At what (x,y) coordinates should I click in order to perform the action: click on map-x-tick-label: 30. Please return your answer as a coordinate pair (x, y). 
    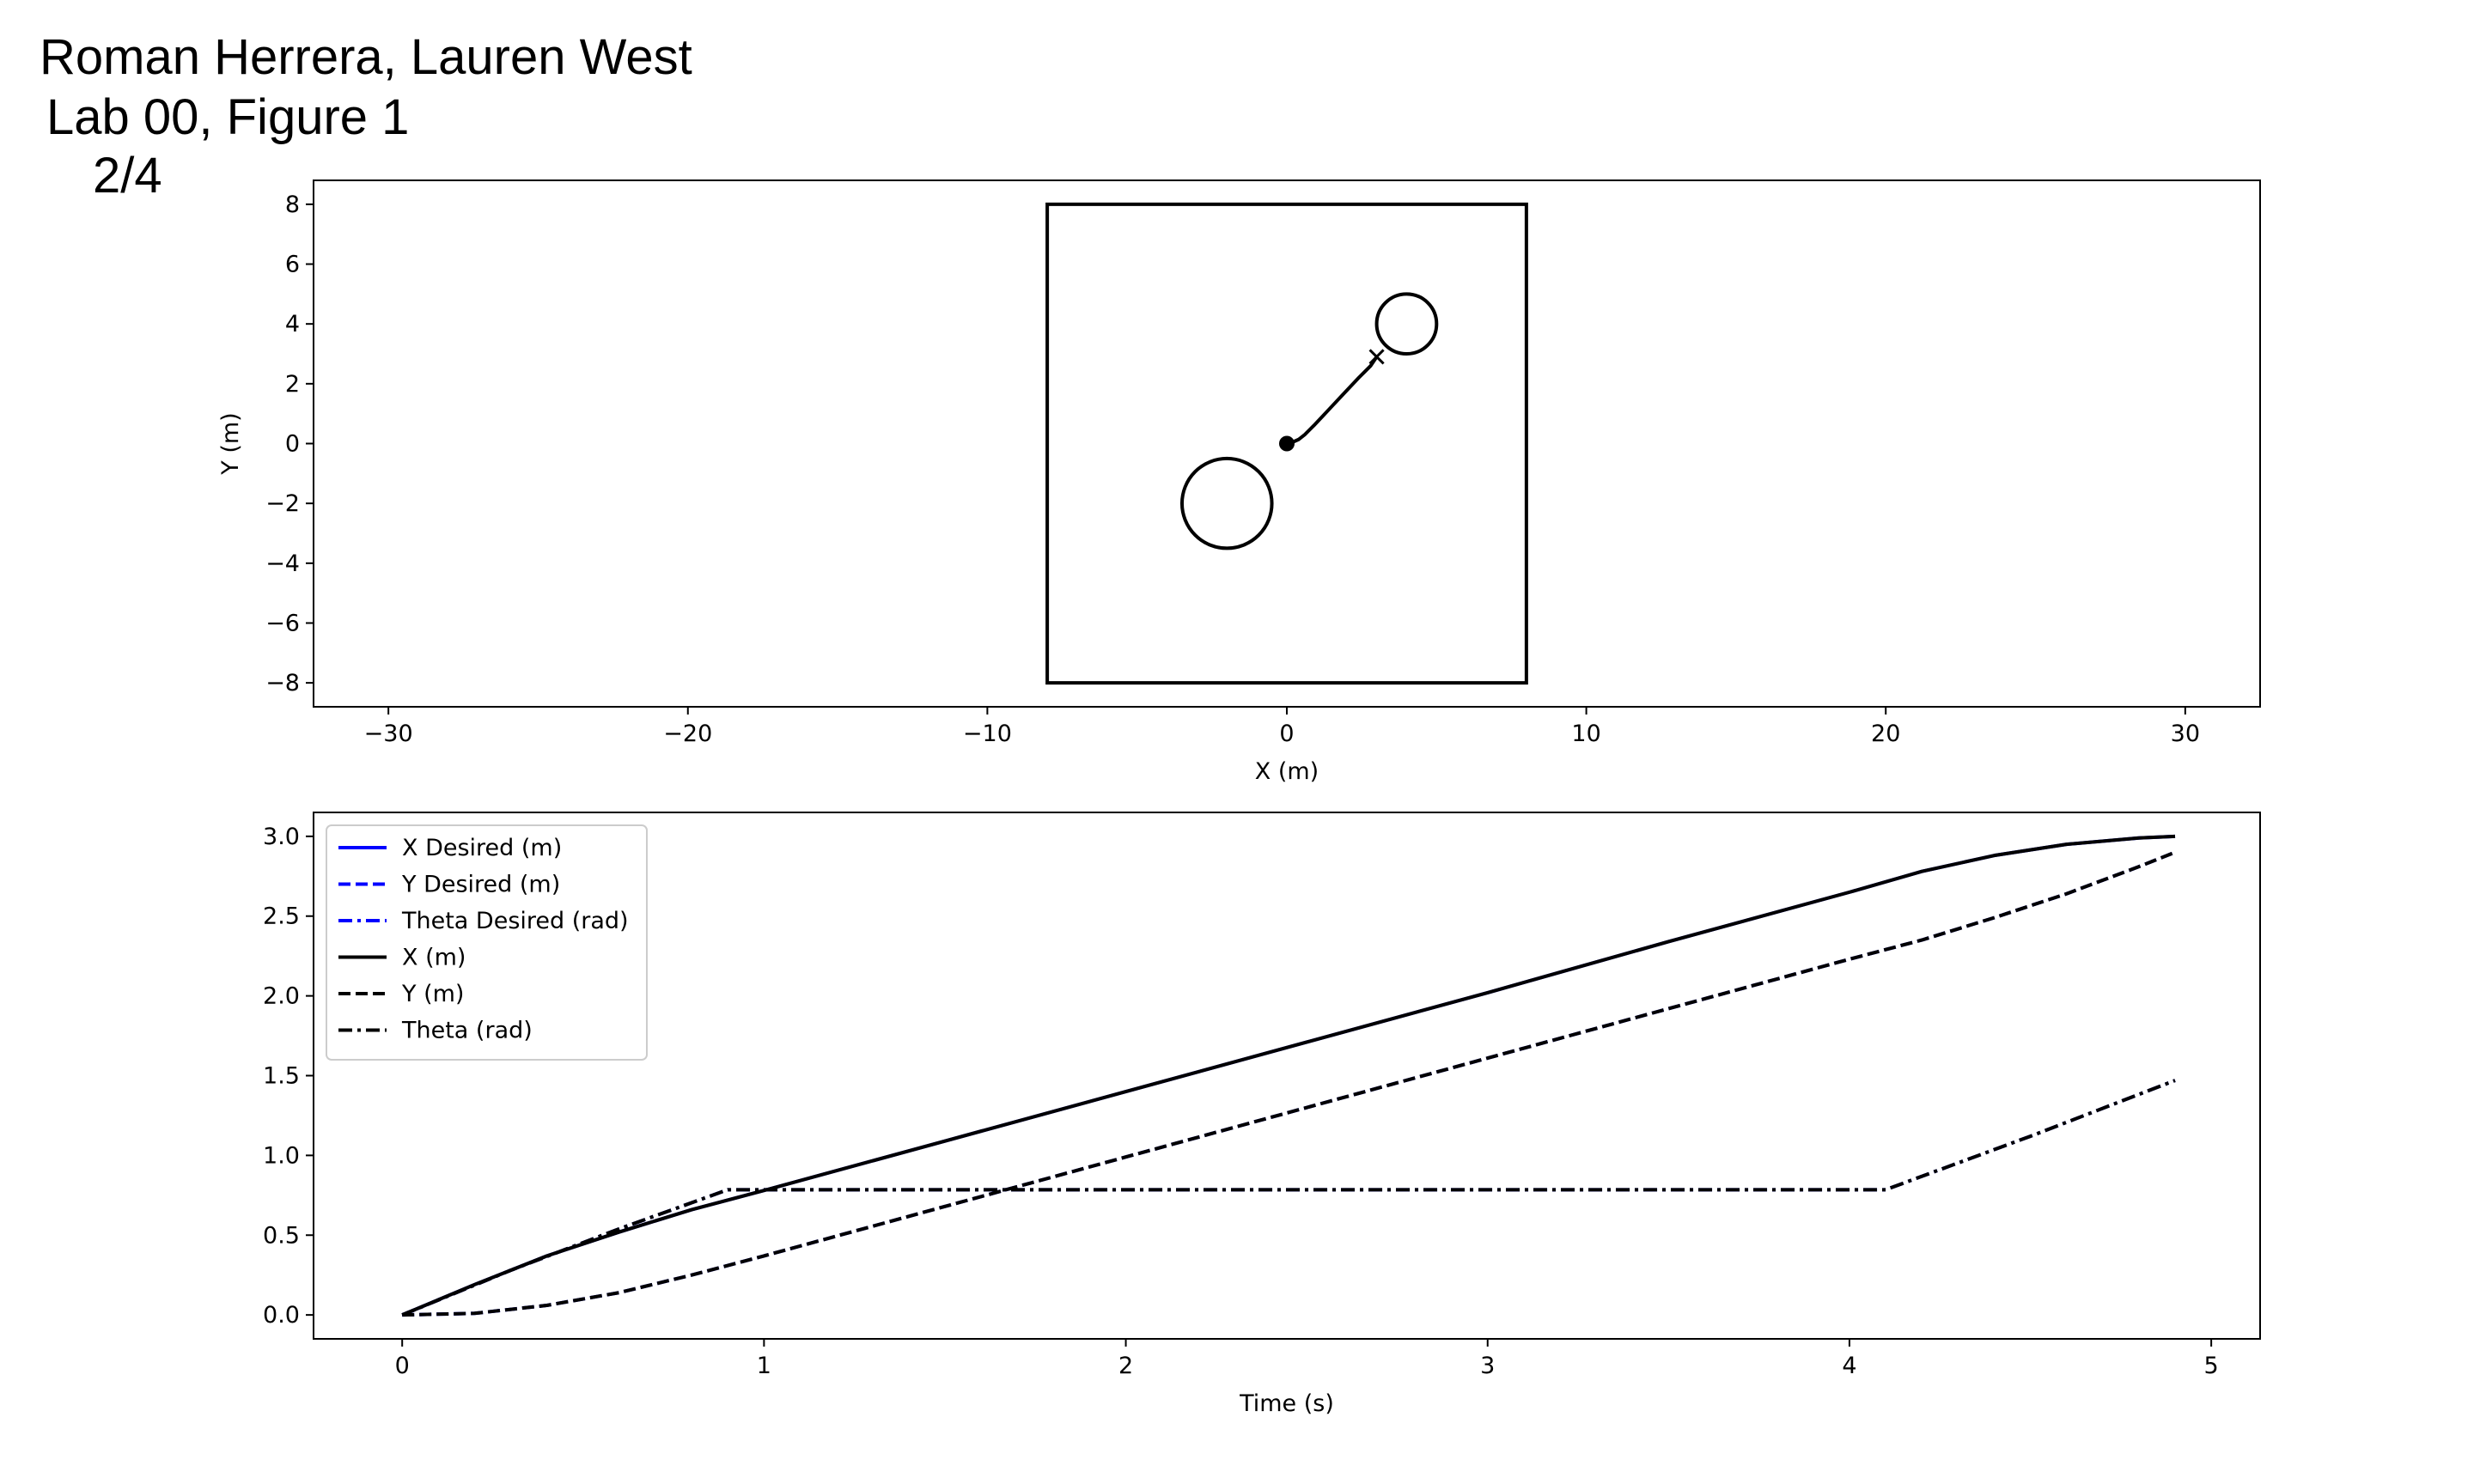
    Looking at the image, I should click on (2185, 734).